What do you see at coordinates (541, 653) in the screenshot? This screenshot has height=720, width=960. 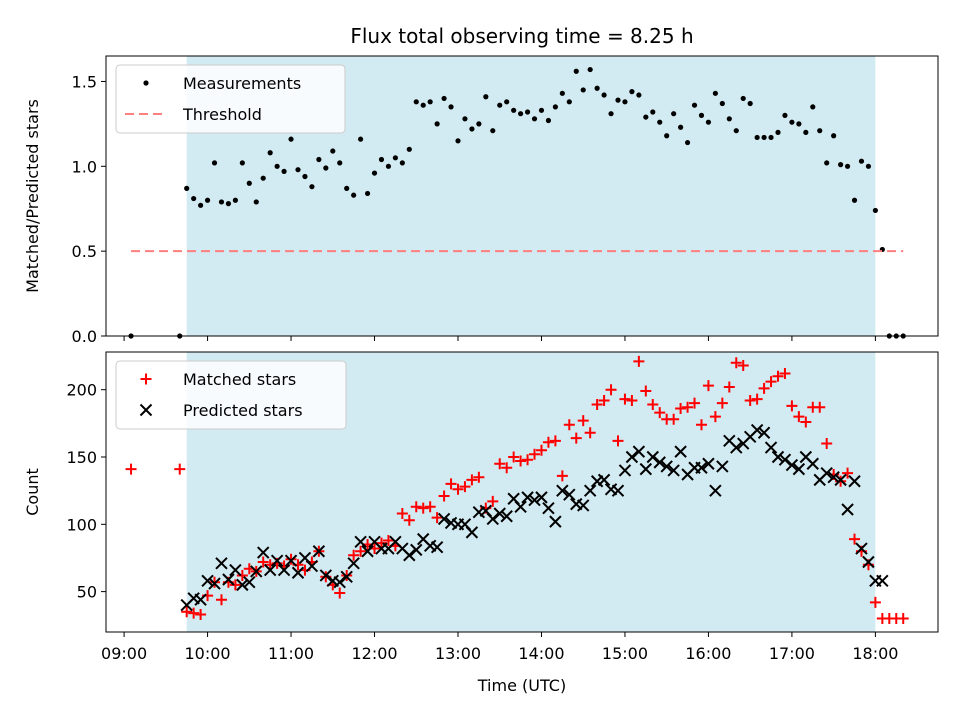 I see `x-tick-label: 14:00` at bounding box center [541, 653].